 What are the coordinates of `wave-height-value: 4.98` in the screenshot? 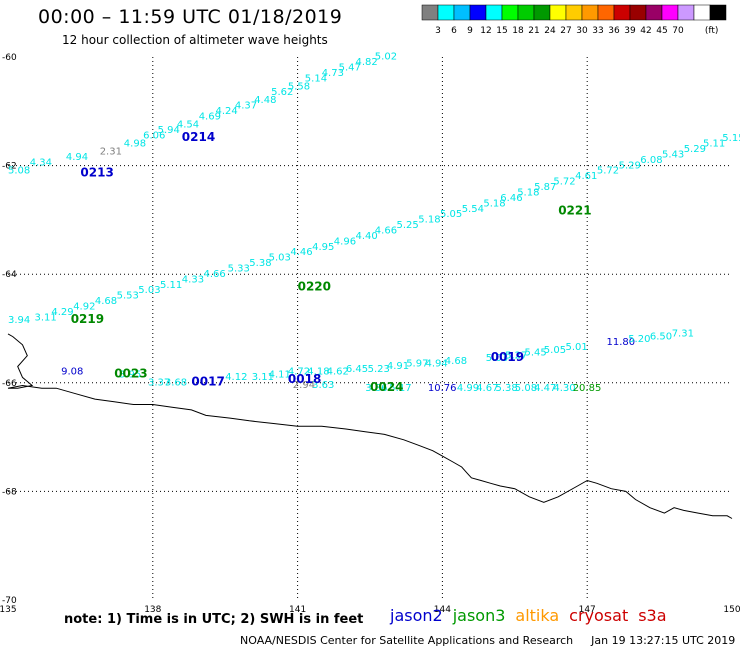 It's located at (135, 144).